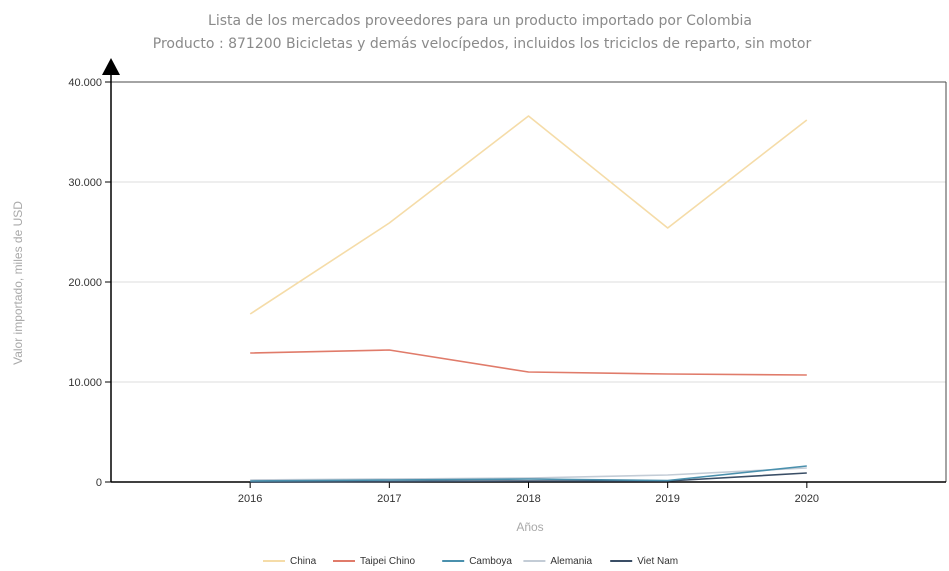 This screenshot has height=571, width=949. I want to click on x-axis-label: Años, so click(529, 527).